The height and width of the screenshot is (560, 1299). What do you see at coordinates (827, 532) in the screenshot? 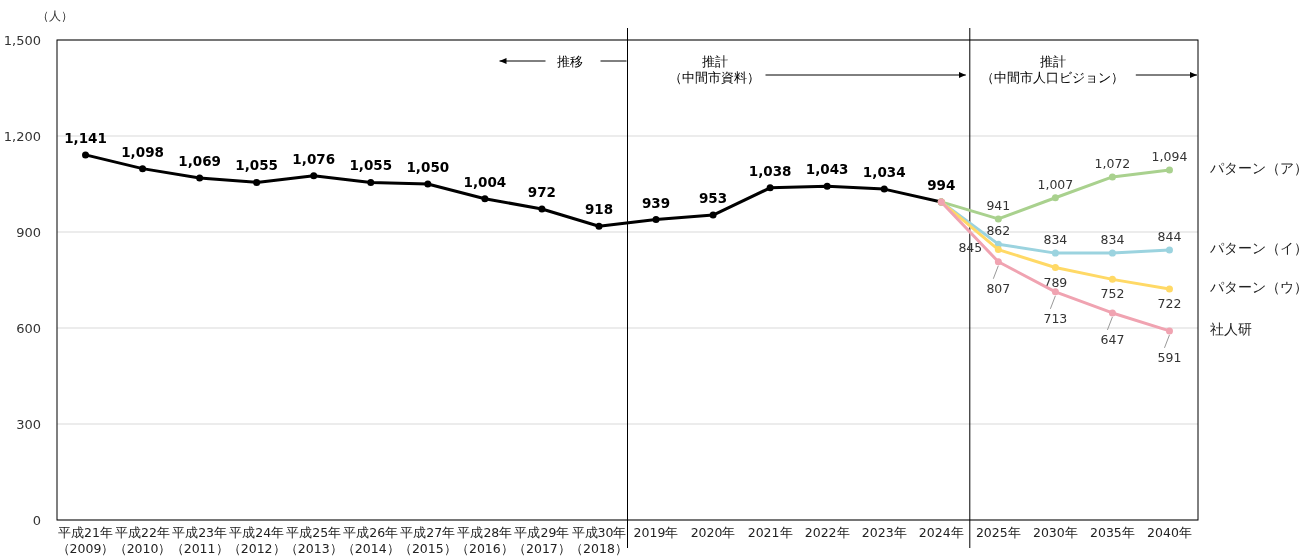
I see `x-tick-label: 2022年` at bounding box center [827, 532].